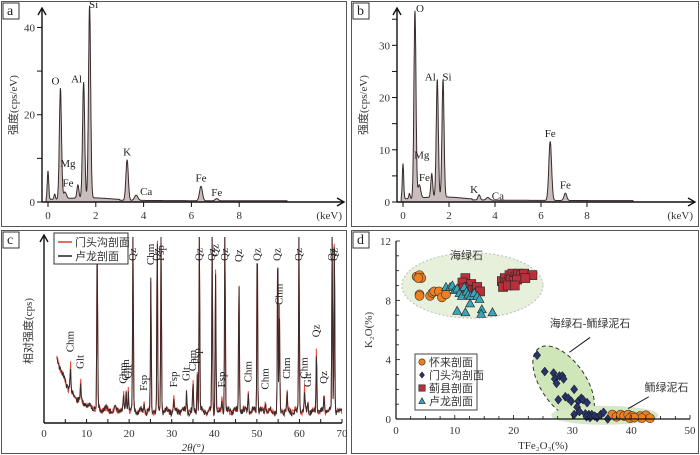 This screenshot has height=455, width=700. Describe the element at coordinates (513, 431) in the screenshot. I see `x-tick-label: 20` at that location.